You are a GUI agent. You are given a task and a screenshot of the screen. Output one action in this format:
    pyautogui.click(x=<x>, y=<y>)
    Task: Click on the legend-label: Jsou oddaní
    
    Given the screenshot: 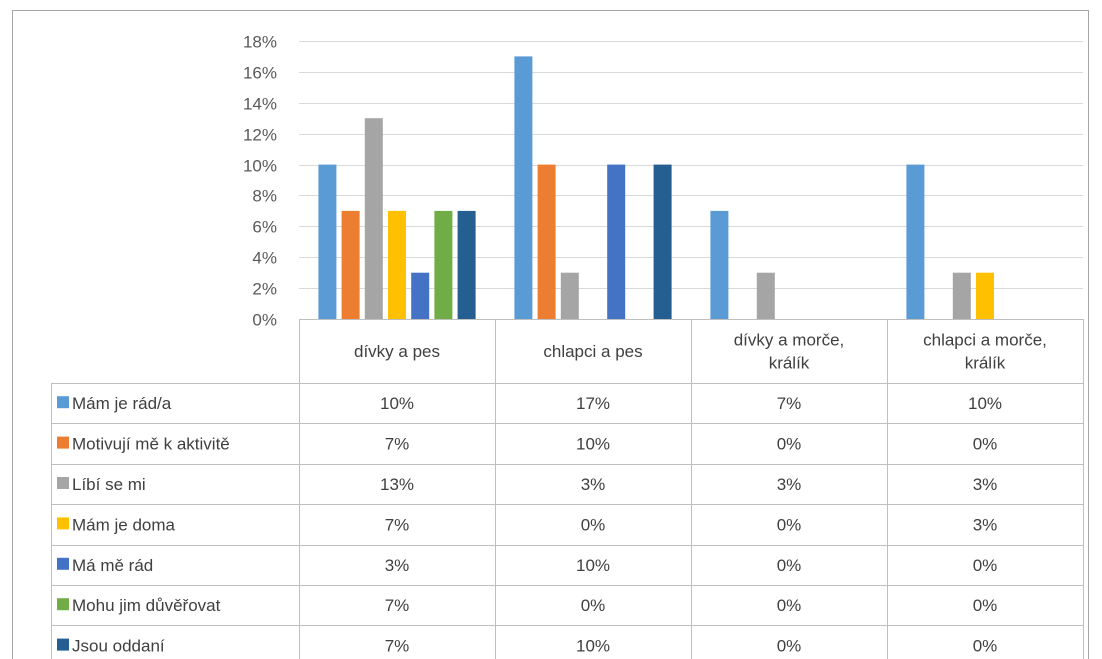 What is the action you would take?
    pyautogui.click(x=118, y=646)
    